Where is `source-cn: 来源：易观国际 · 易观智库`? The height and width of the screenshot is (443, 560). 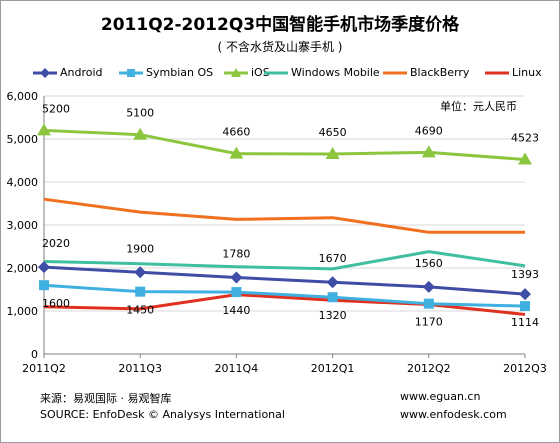
source-cn: 来源：易观国际 · 易观智库 is located at coordinates (106, 398).